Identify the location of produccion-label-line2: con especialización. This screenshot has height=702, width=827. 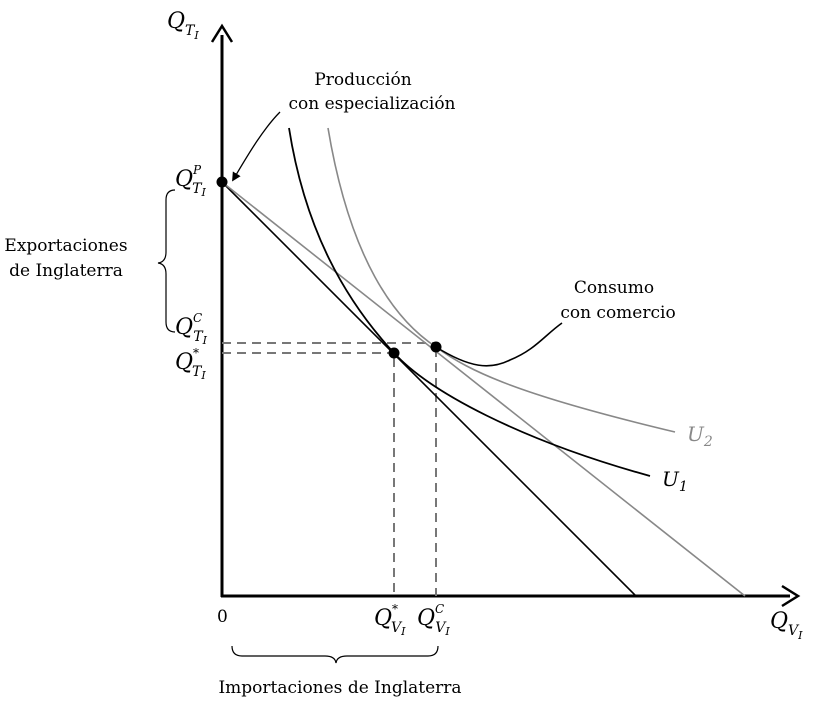
(371, 104).